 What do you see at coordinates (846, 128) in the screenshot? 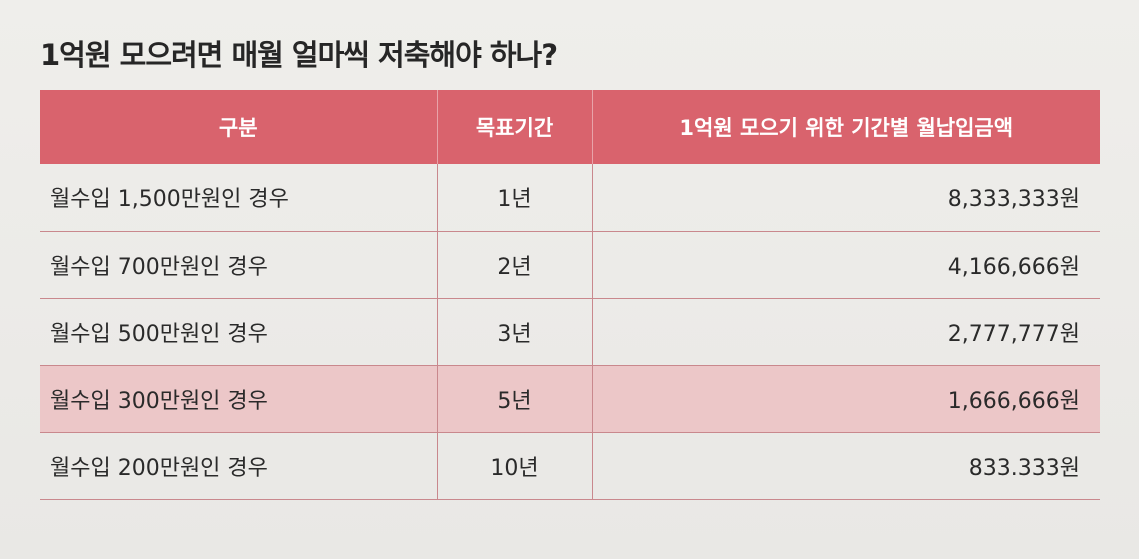
I see `header-monthly-payment: 1억원 모으기 위한 기간별 월납입금액` at bounding box center [846, 128].